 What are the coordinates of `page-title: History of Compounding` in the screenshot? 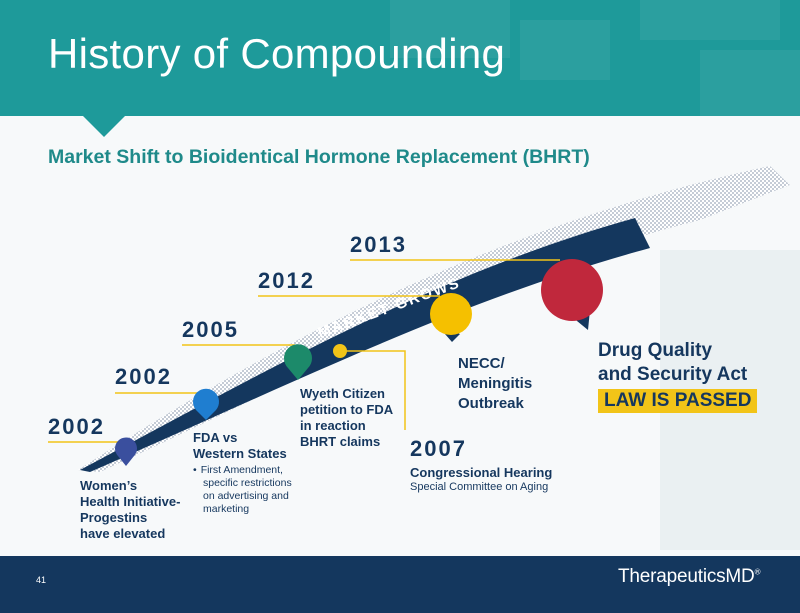 It's located at (277, 53).